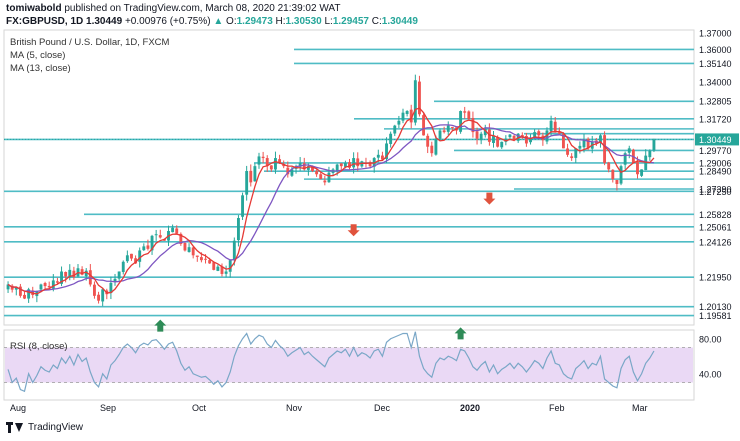 The height and width of the screenshot is (441, 740). What do you see at coordinates (199, 408) in the screenshot?
I see `time-tick-label: Oct` at bounding box center [199, 408].